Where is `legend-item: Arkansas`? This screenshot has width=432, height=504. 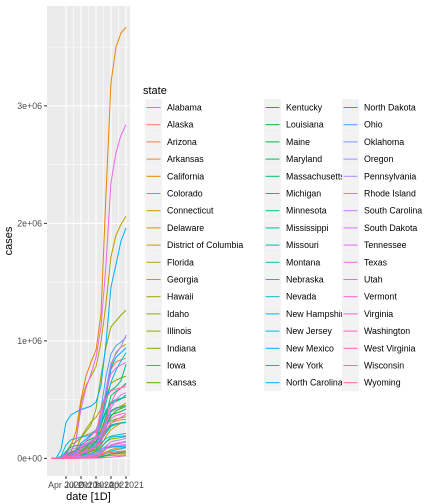
legend-item: Arkansas is located at coordinates (174, 159).